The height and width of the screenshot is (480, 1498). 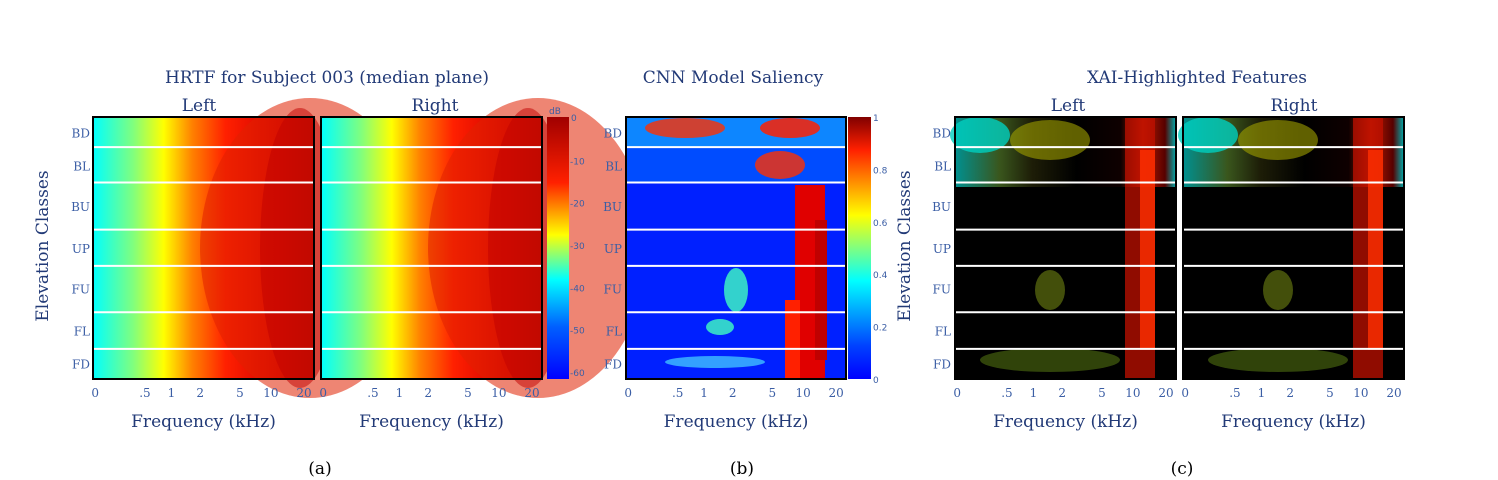 What do you see at coordinates (558, 243) in the screenshot?
I see `hrtf-colorbar: dB` at bounding box center [558, 243].